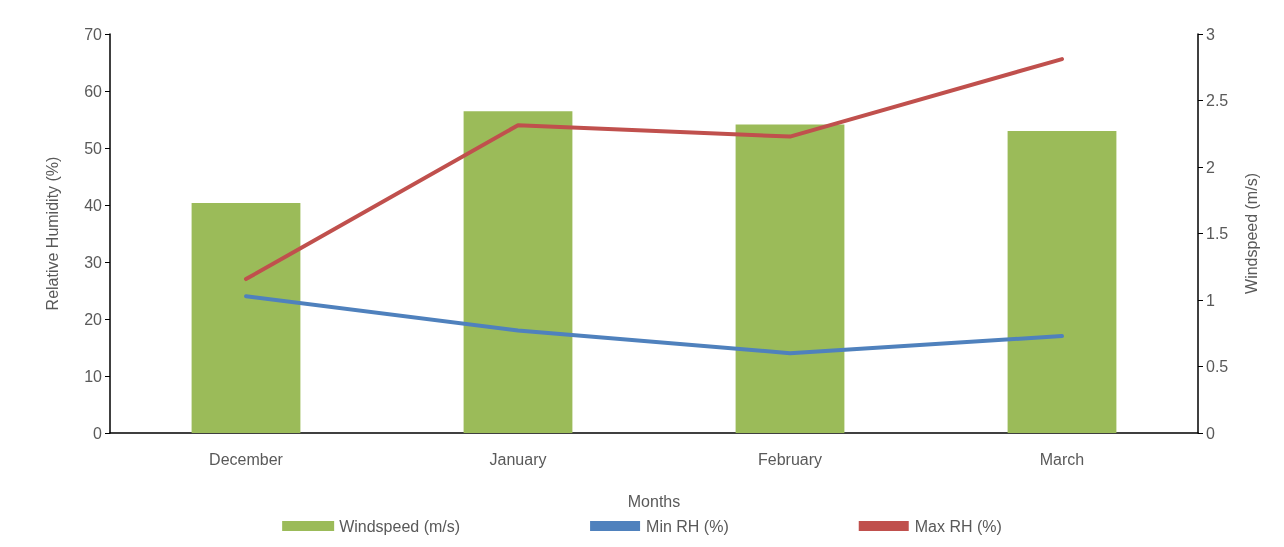 Image resolution: width=1284 pixels, height=547 pixels. I want to click on x-tick-label: January, so click(518, 459).